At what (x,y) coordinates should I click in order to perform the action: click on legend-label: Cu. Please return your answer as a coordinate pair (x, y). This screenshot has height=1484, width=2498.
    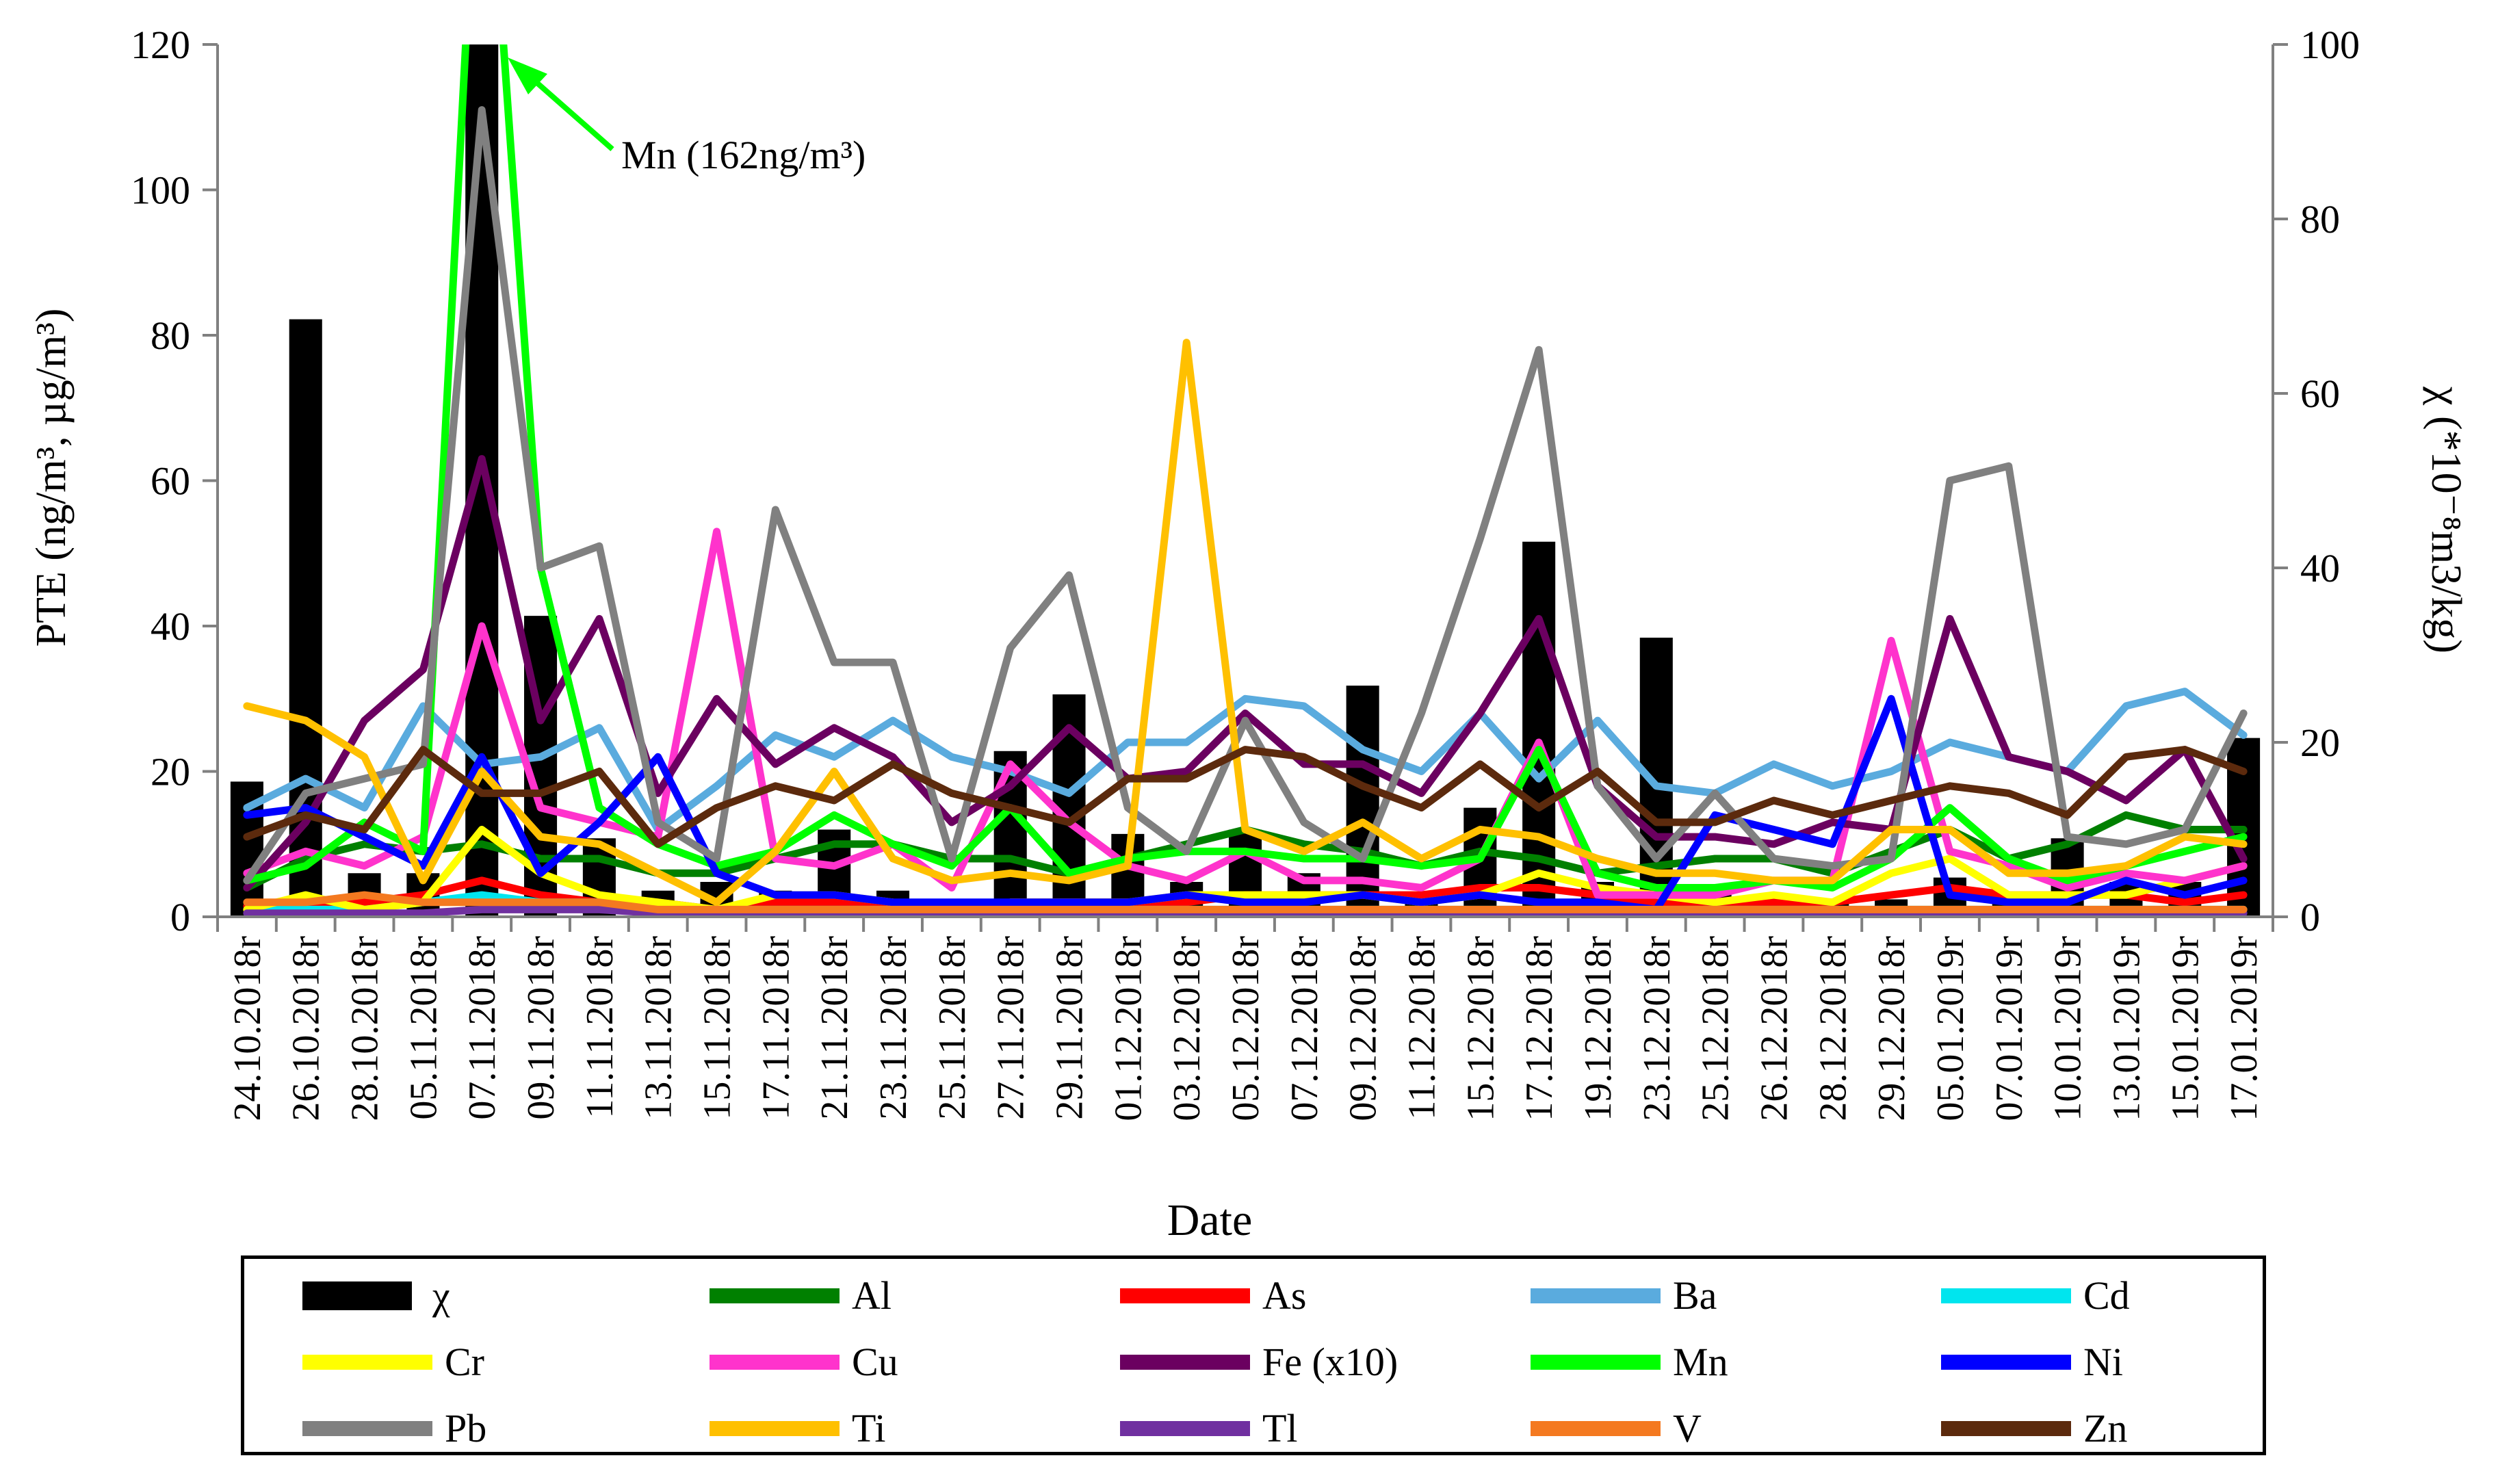
    Looking at the image, I should click on (875, 1362).